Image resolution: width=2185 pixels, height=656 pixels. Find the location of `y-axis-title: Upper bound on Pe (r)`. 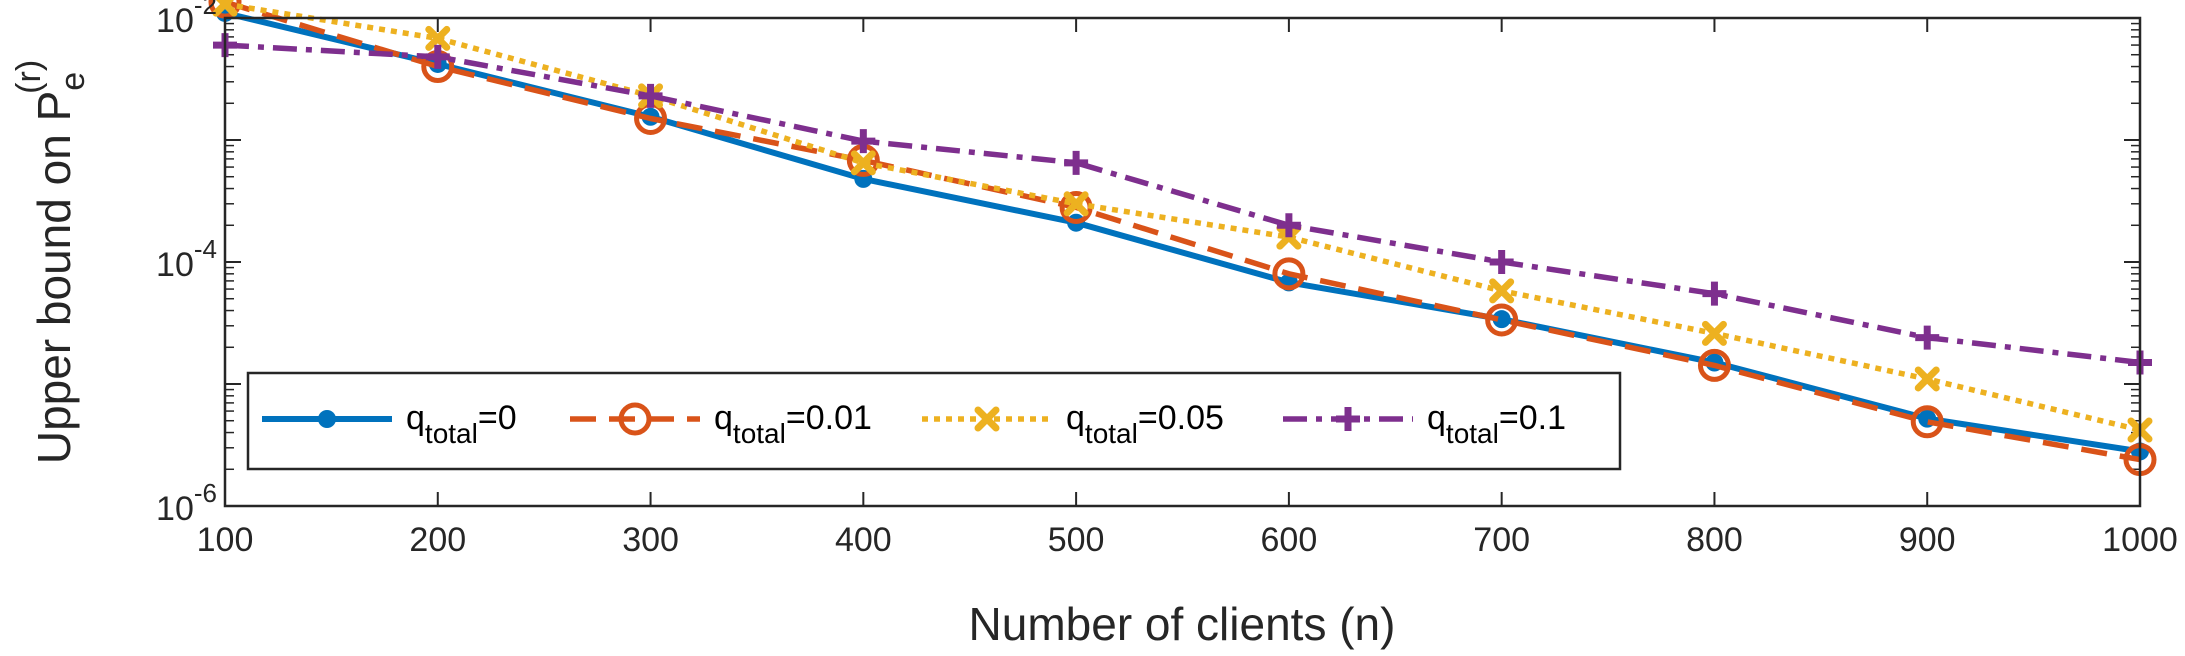

y-axis-title: Upper bound on Pe (r) is located at coordinates (51, 262).